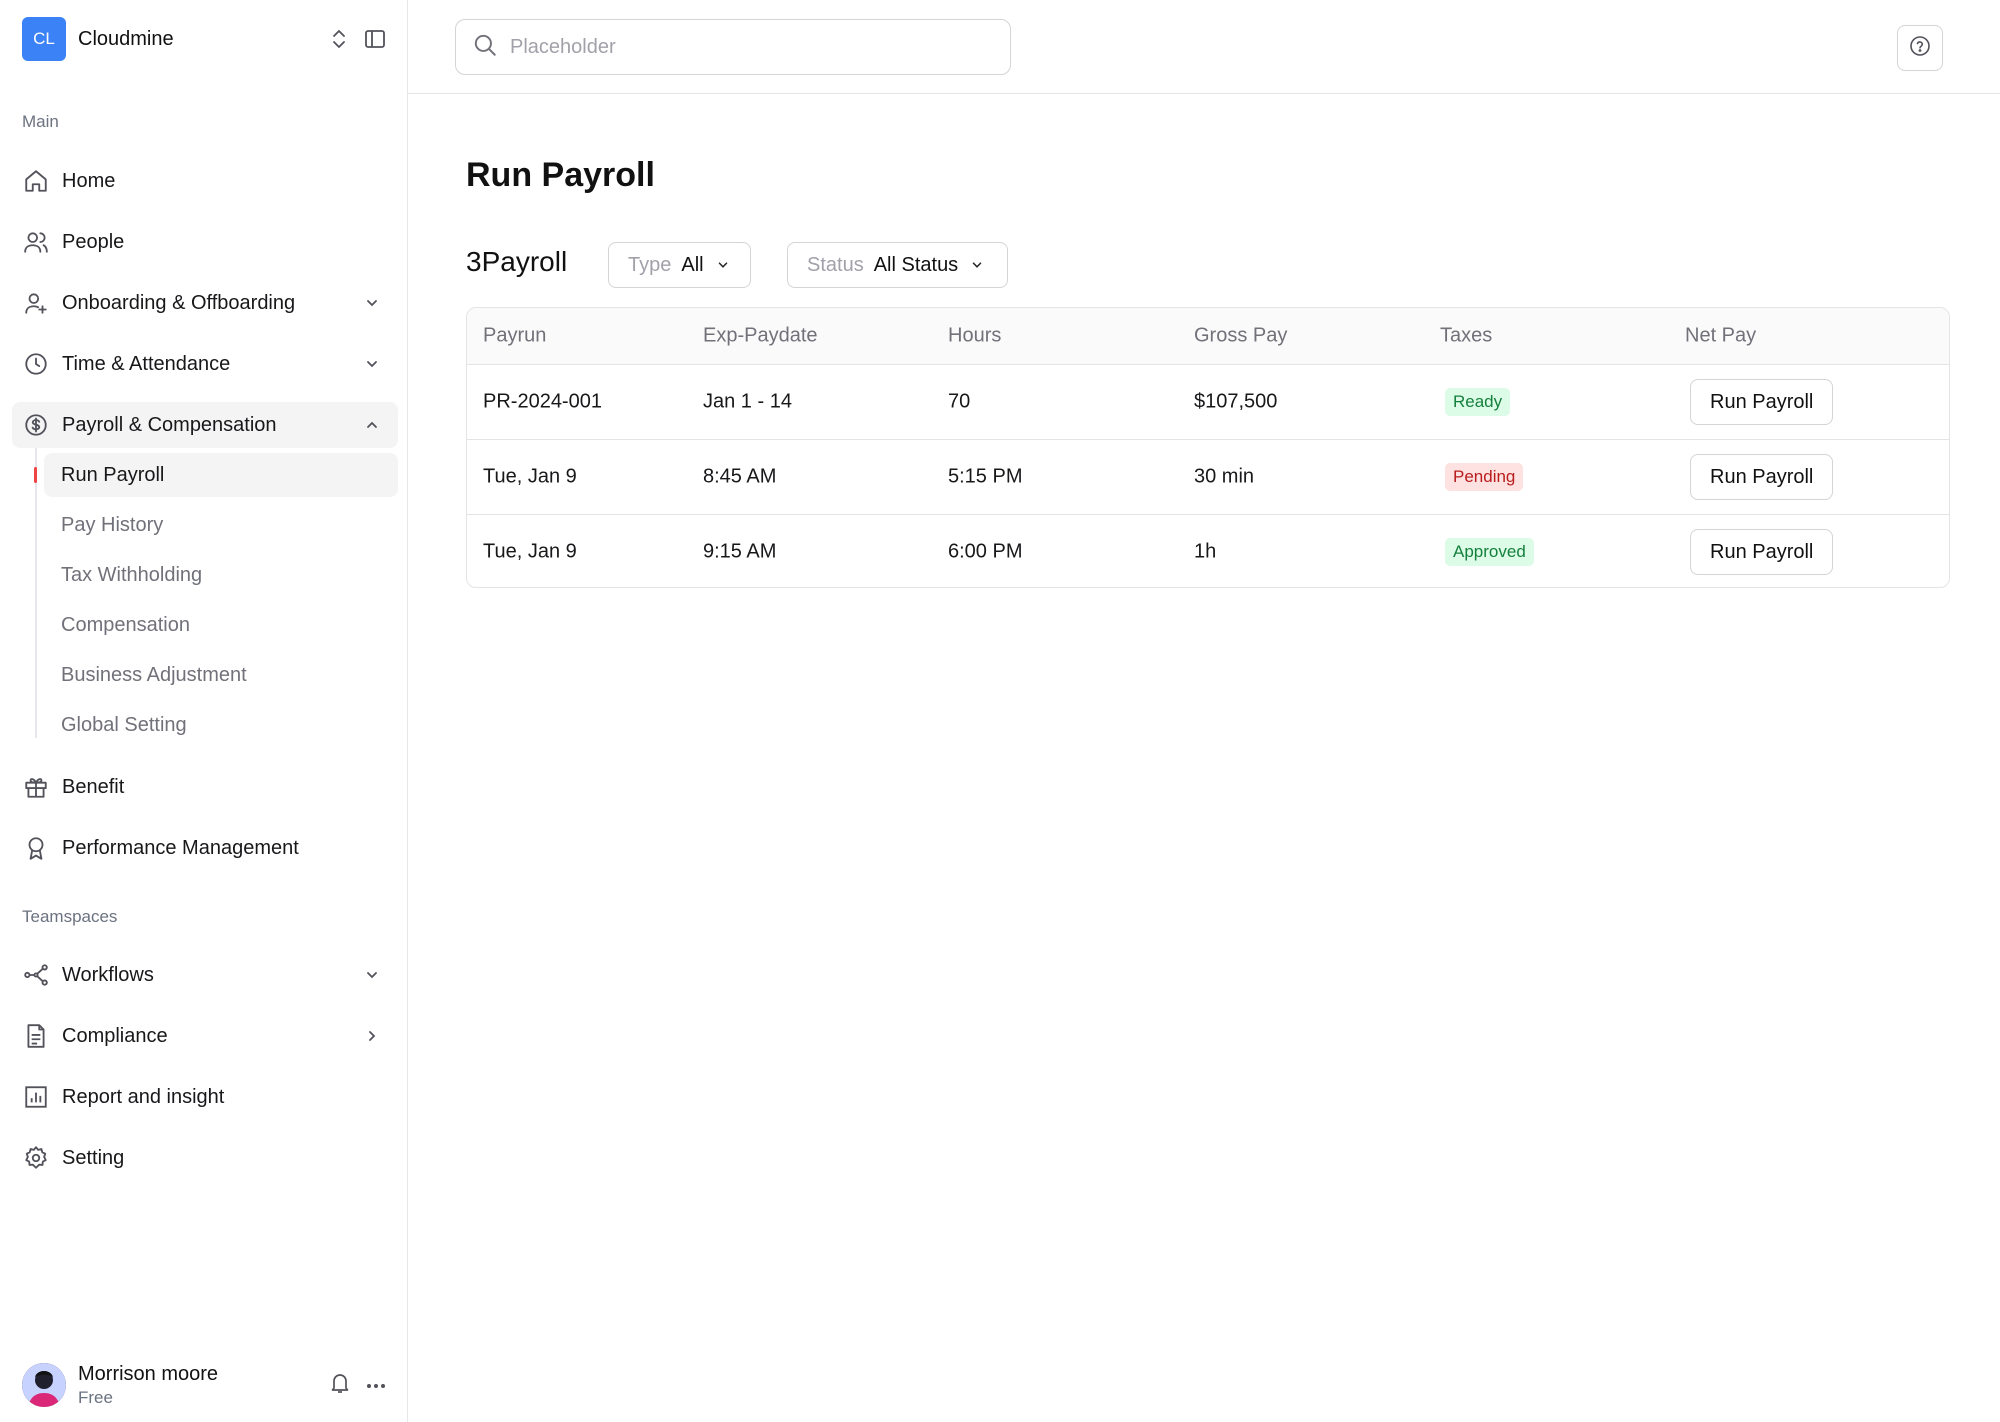  What do you see at coordinates (1721, 335) in the screenshot?
I see `column-header-net-pay: Net Pay` at bounding box center [1721, 335].